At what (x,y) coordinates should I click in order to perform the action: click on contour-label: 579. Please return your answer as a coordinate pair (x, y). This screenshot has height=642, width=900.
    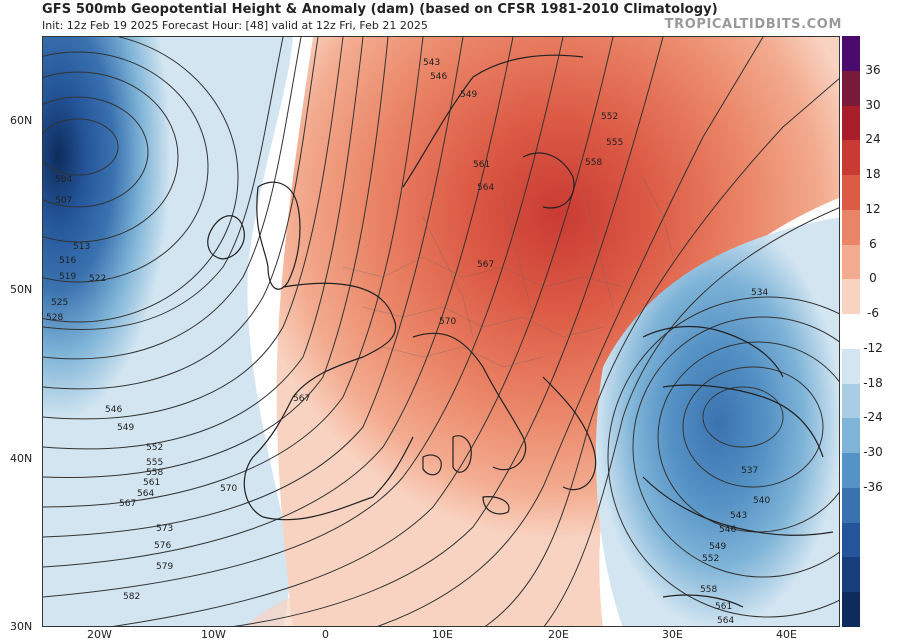
    Looking at the image, I should click on (164, 567).